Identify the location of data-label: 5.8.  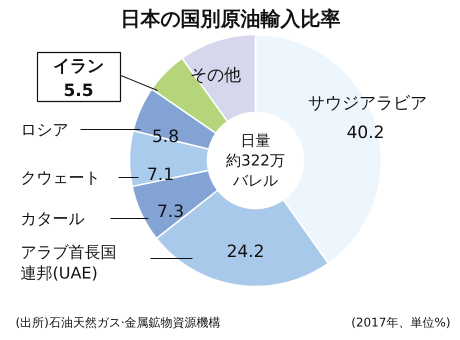
(166, 137).